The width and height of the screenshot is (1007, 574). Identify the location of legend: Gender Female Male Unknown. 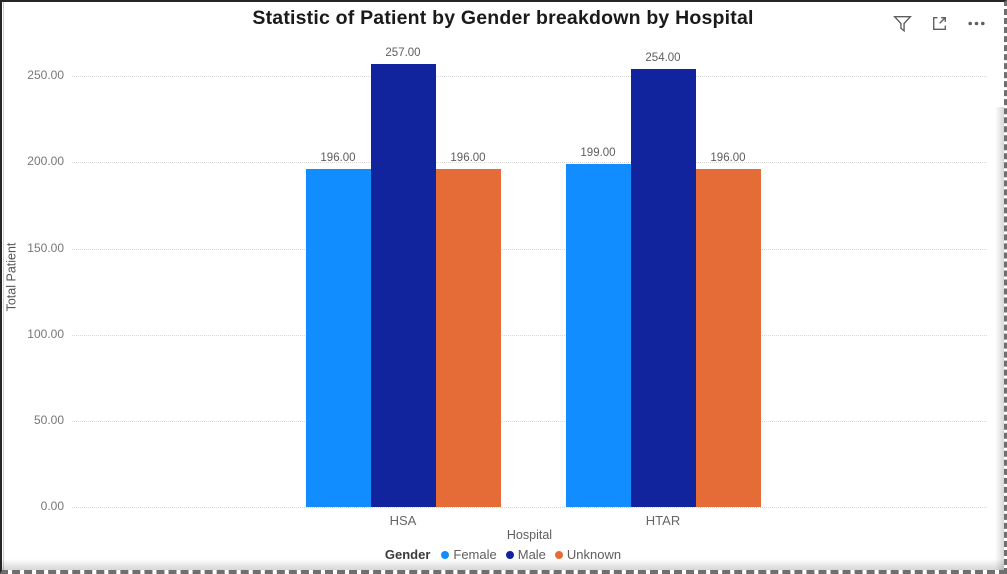
(503, 554).